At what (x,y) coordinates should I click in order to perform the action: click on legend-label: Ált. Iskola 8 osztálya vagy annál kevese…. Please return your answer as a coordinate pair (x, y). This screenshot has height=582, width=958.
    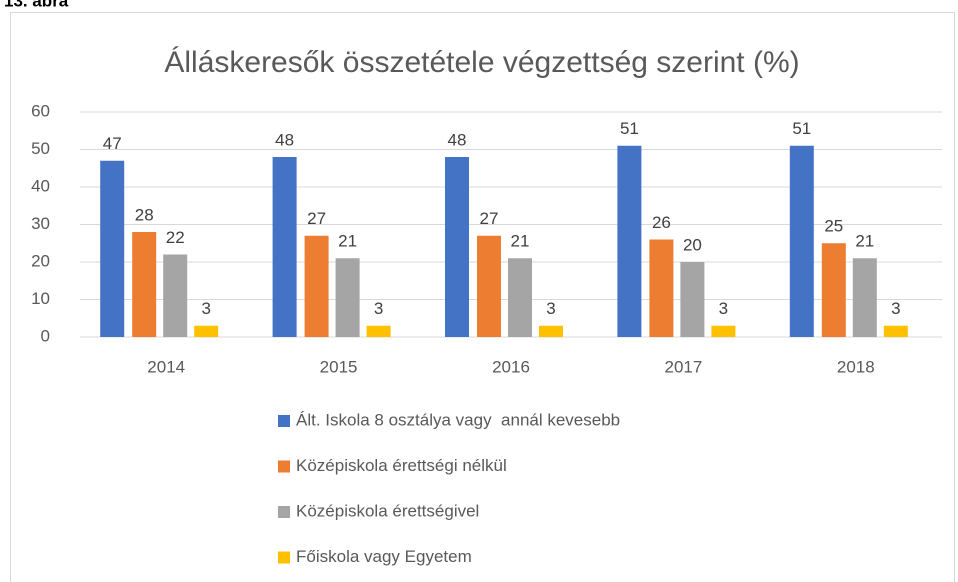
    Looking at the image, I should click on (458, 419).